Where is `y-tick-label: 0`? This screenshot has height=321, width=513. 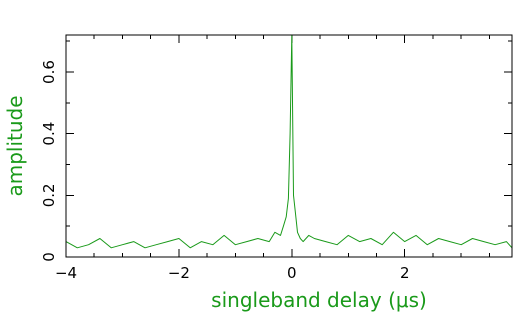 y-tick-label: 0 is located at coordinates (49, 257).